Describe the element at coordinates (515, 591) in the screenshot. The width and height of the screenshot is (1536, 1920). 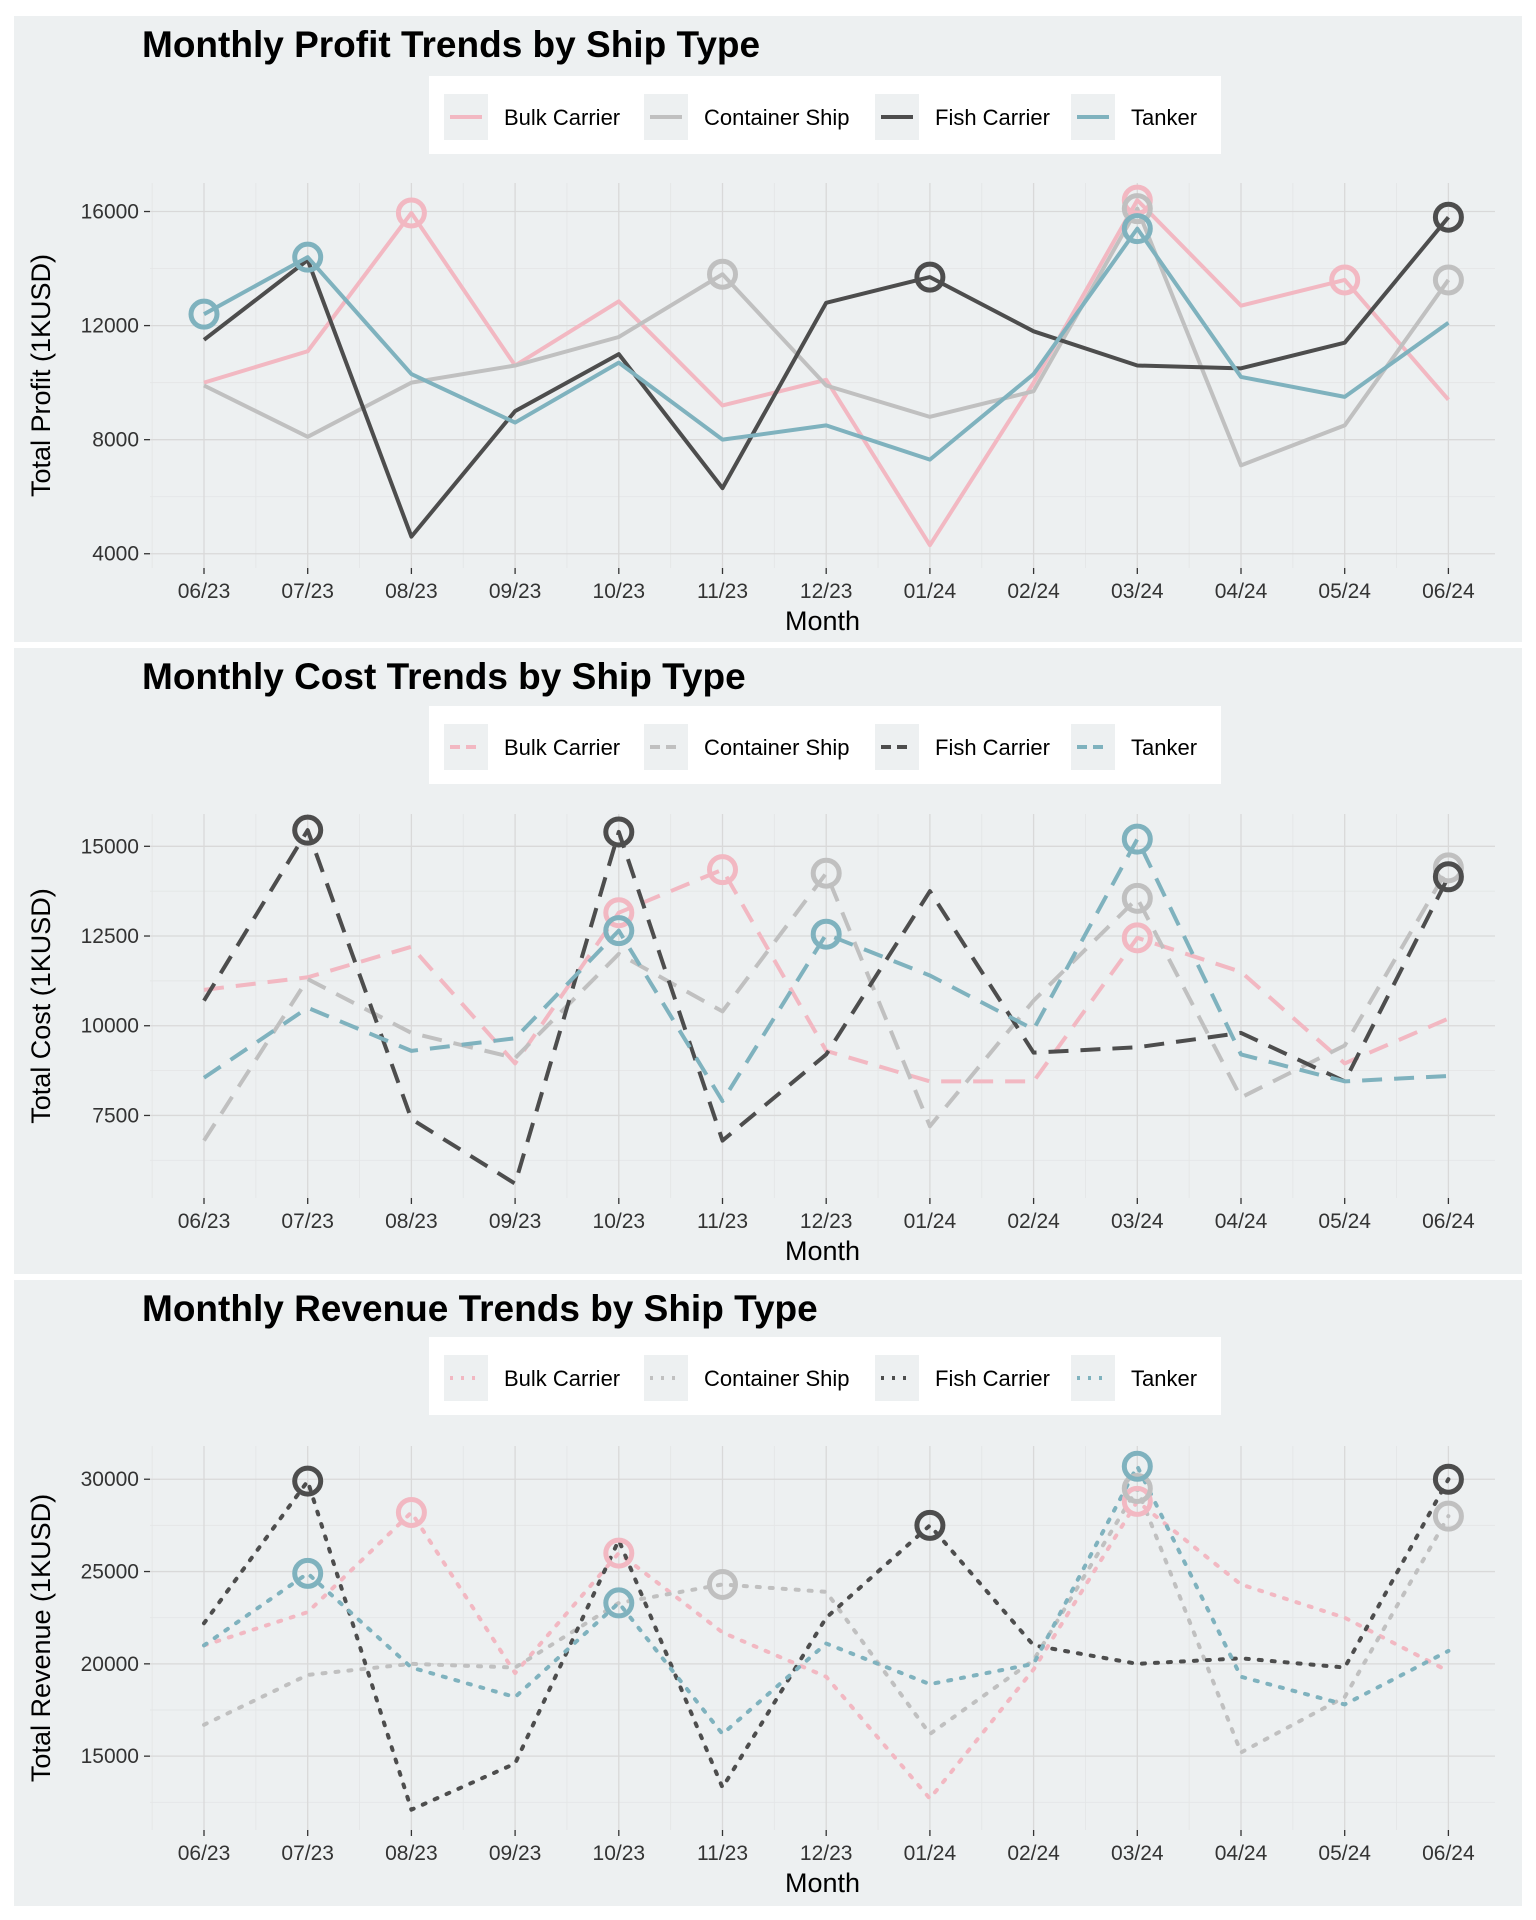
I see `x-tick-label: 09/23` at that location.